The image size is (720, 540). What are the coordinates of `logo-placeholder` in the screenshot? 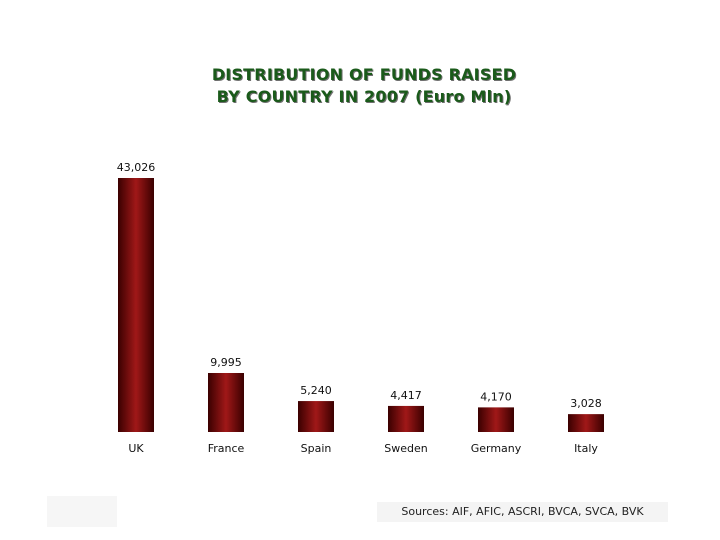 It's located at (82, 511).